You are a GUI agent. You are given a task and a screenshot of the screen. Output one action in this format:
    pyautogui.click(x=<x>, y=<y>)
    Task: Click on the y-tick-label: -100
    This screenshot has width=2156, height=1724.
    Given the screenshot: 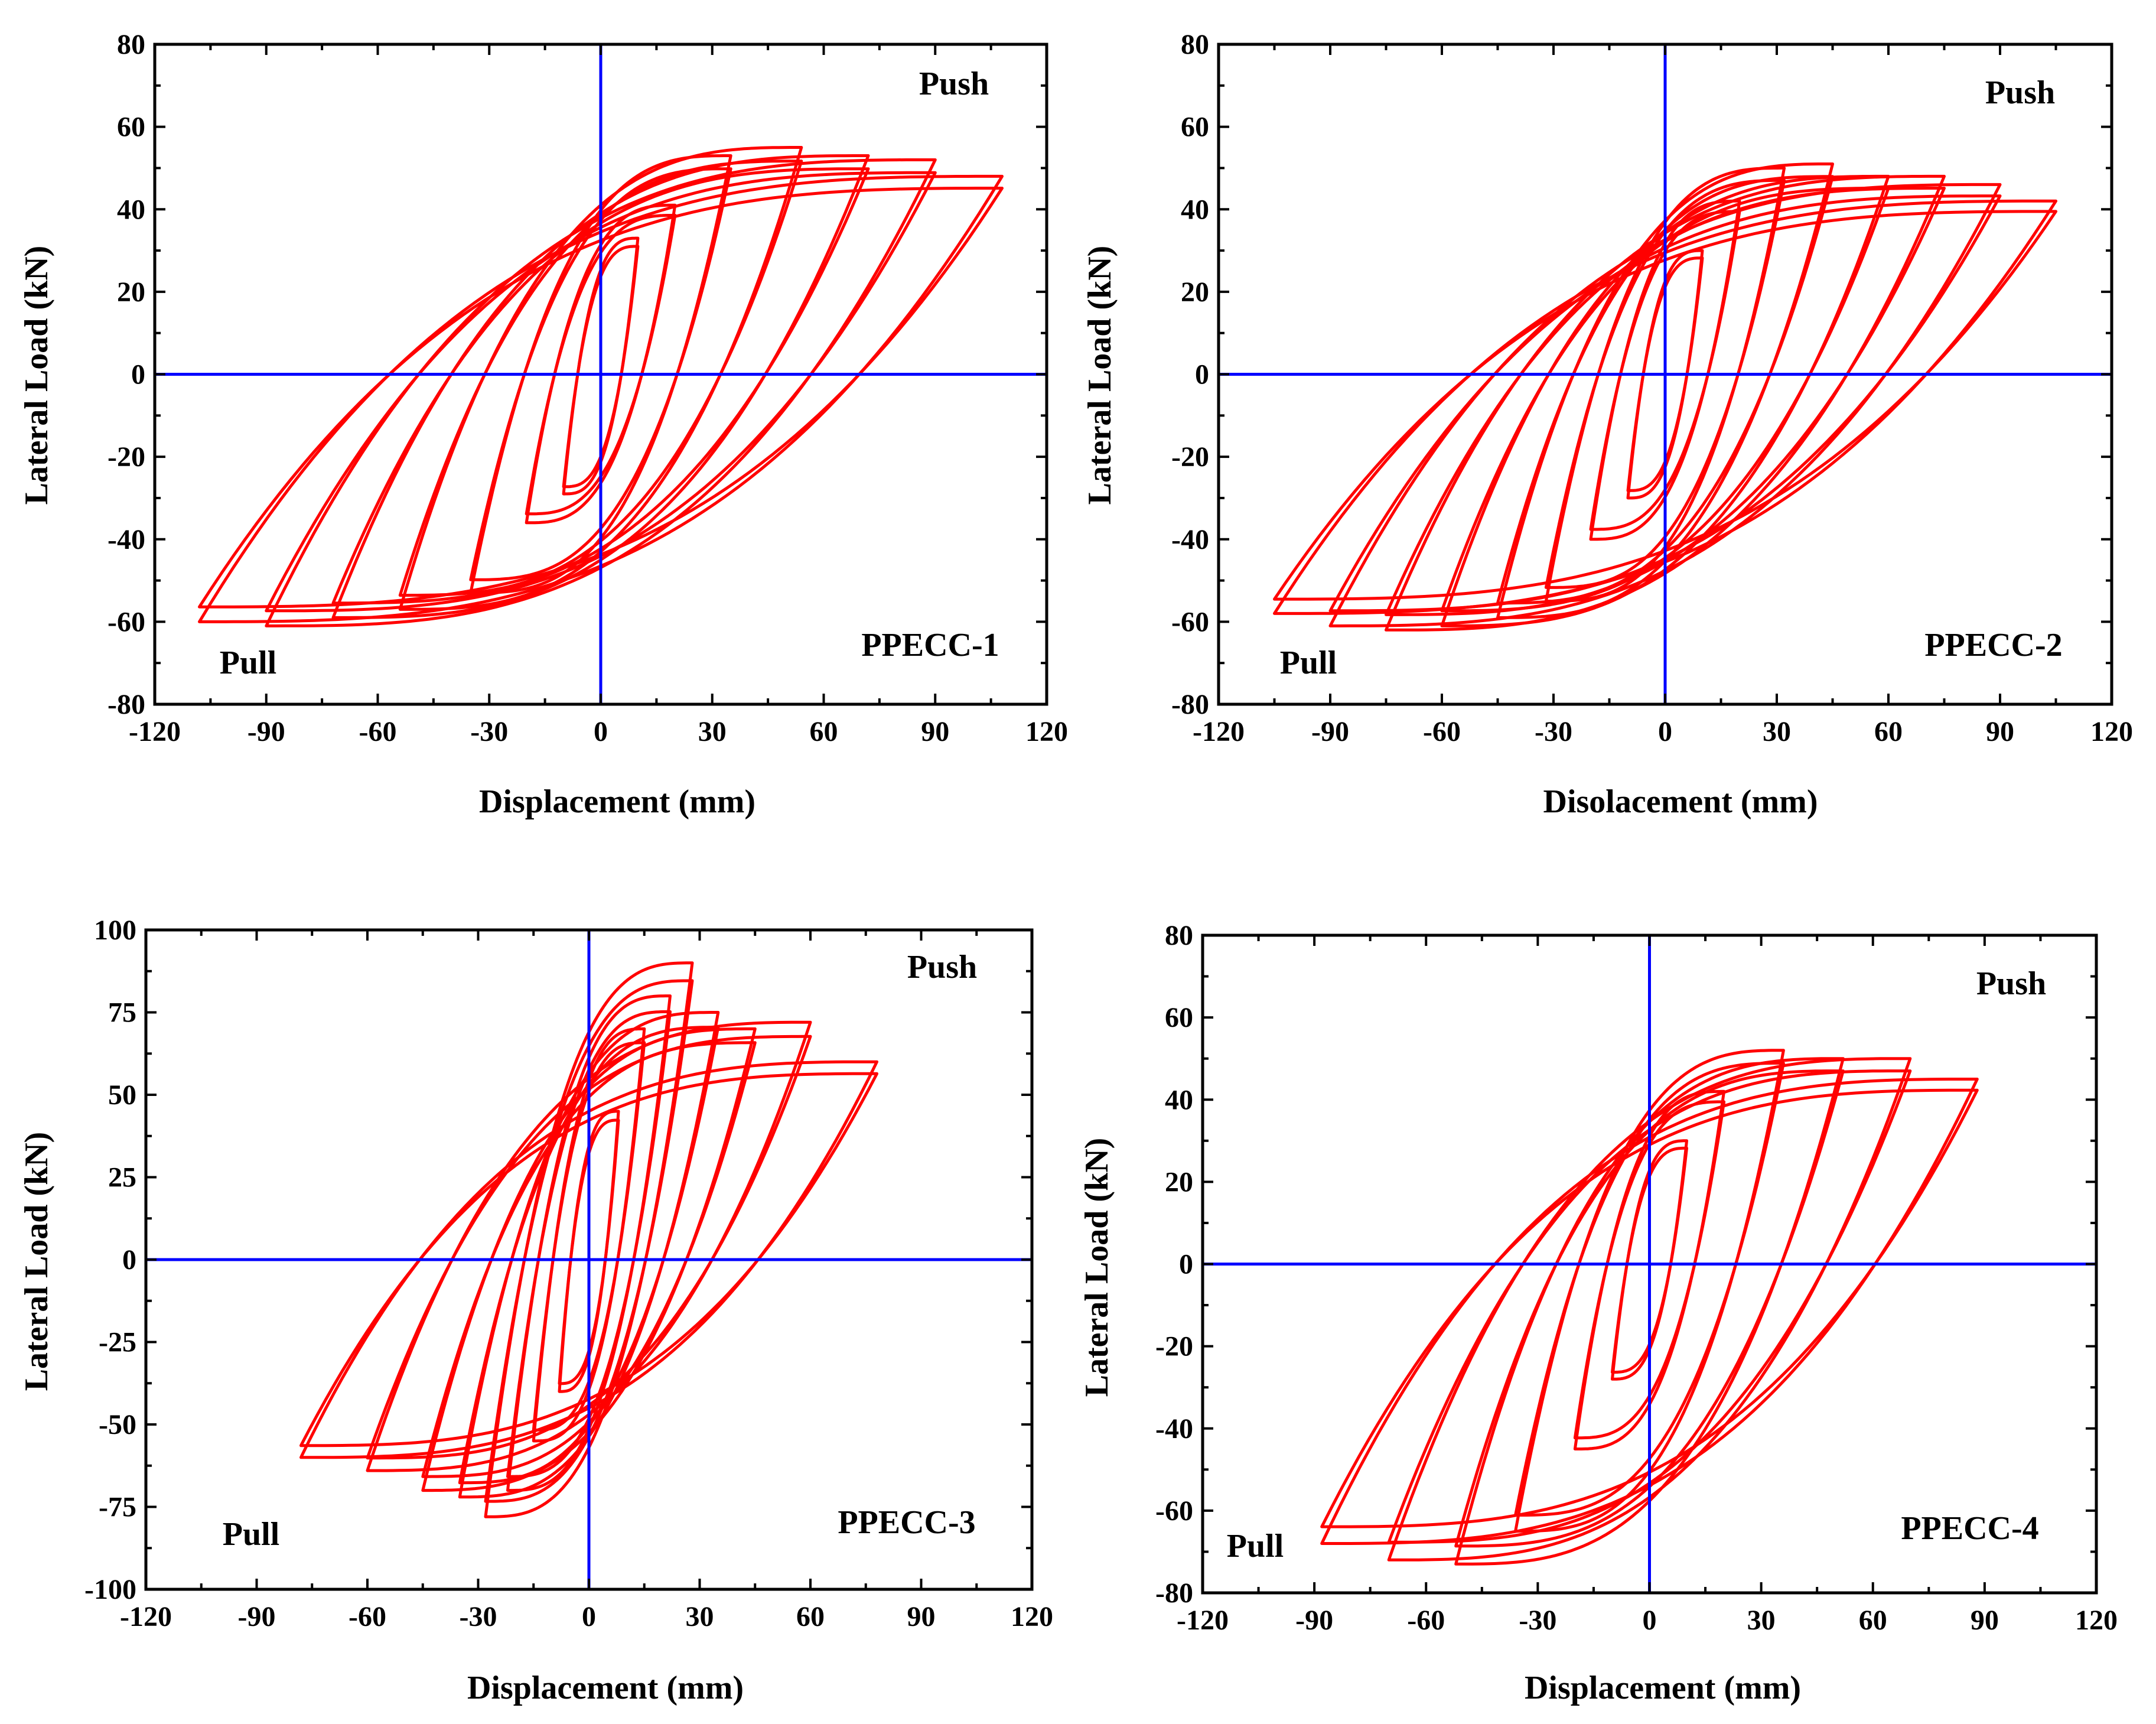 What is the action you would take?
    pyautogui.click(x=110, y=1589)
    